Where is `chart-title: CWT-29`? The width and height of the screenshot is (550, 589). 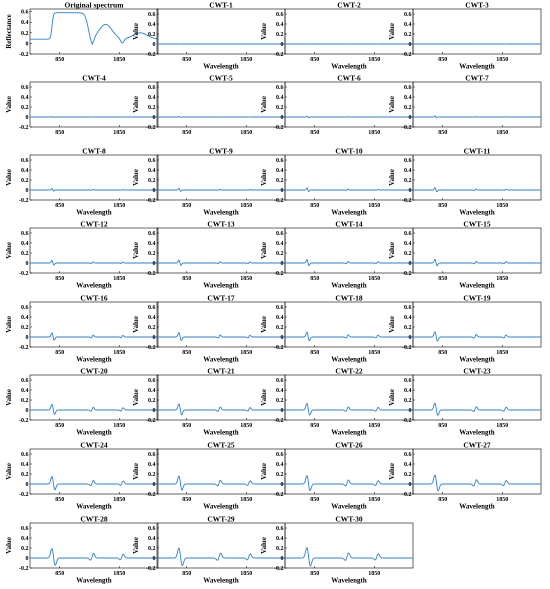 chart-title: CWT-29 is located at coordinates (220, 519).